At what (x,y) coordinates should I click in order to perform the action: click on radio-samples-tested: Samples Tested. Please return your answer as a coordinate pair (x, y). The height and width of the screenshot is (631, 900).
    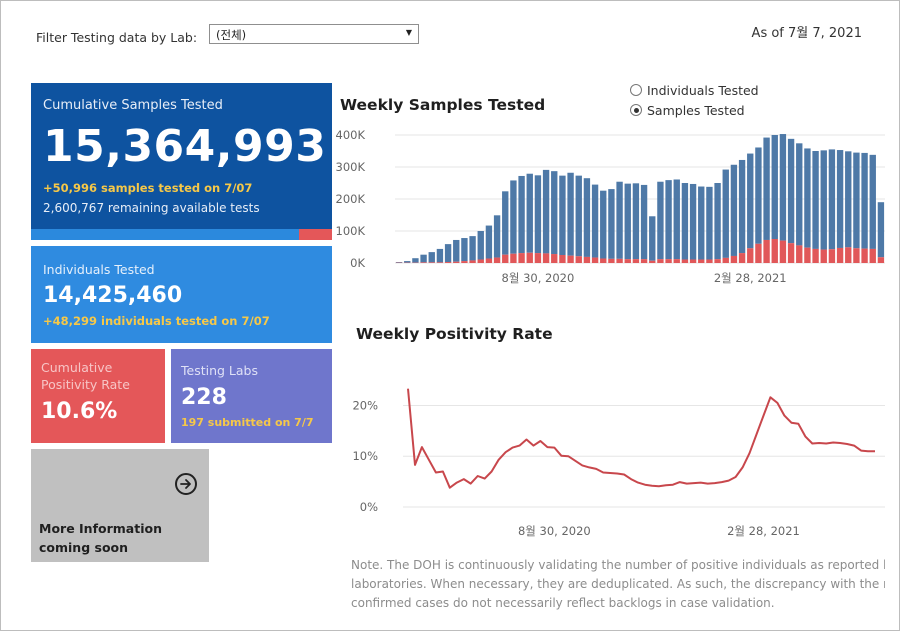
    Looking at the image, I should click on (694, 110).